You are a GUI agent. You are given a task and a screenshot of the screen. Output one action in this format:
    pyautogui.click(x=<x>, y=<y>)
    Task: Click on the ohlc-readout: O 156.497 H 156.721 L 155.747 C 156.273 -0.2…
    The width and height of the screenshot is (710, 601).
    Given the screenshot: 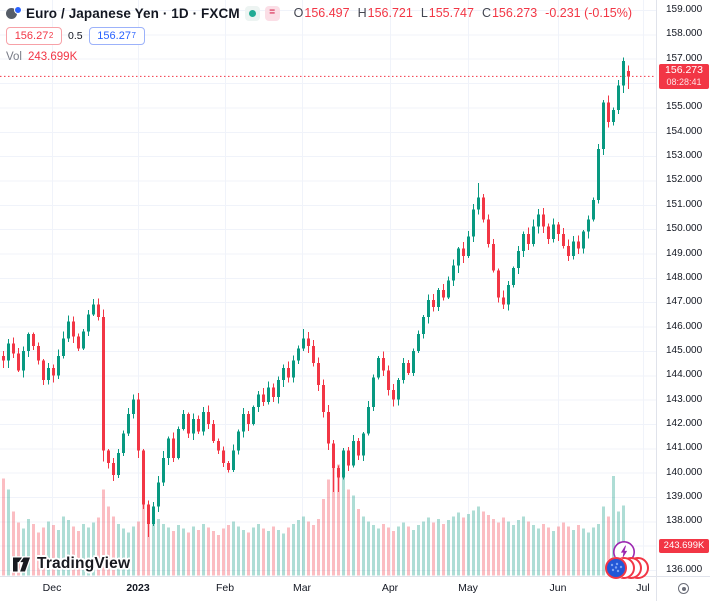 What is the action you would take?
    pyautogui.click(x=463, y=13)
    